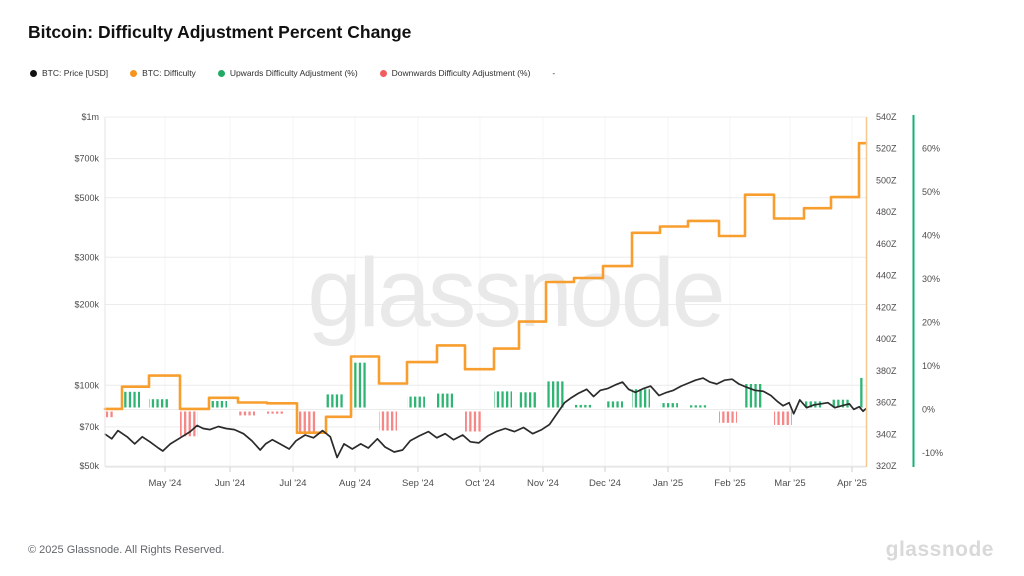 This screenshot has height=576, width=1024. Describe the element at coordinates (931, 149) in the screenshot. I see `svg-text: 60%` at that location.